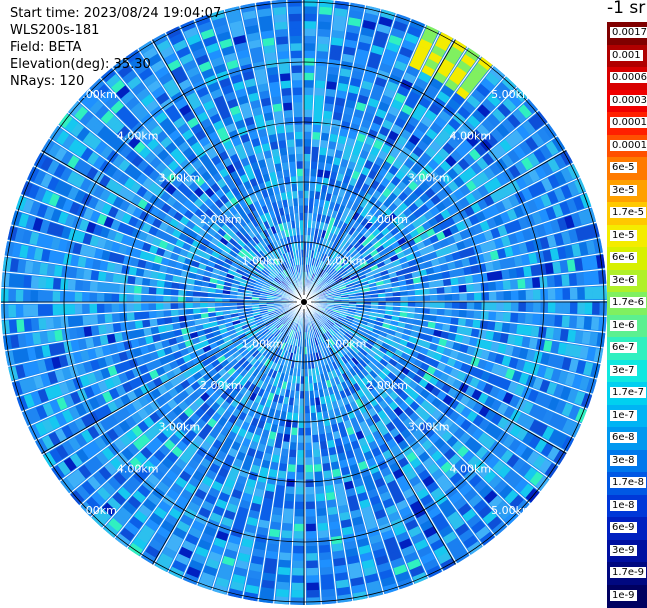  What do you see at coordinates (628, 100) in the screenshot?
I see `colorbar-tick-label: 0.0003` at bounding box center [628, 100].